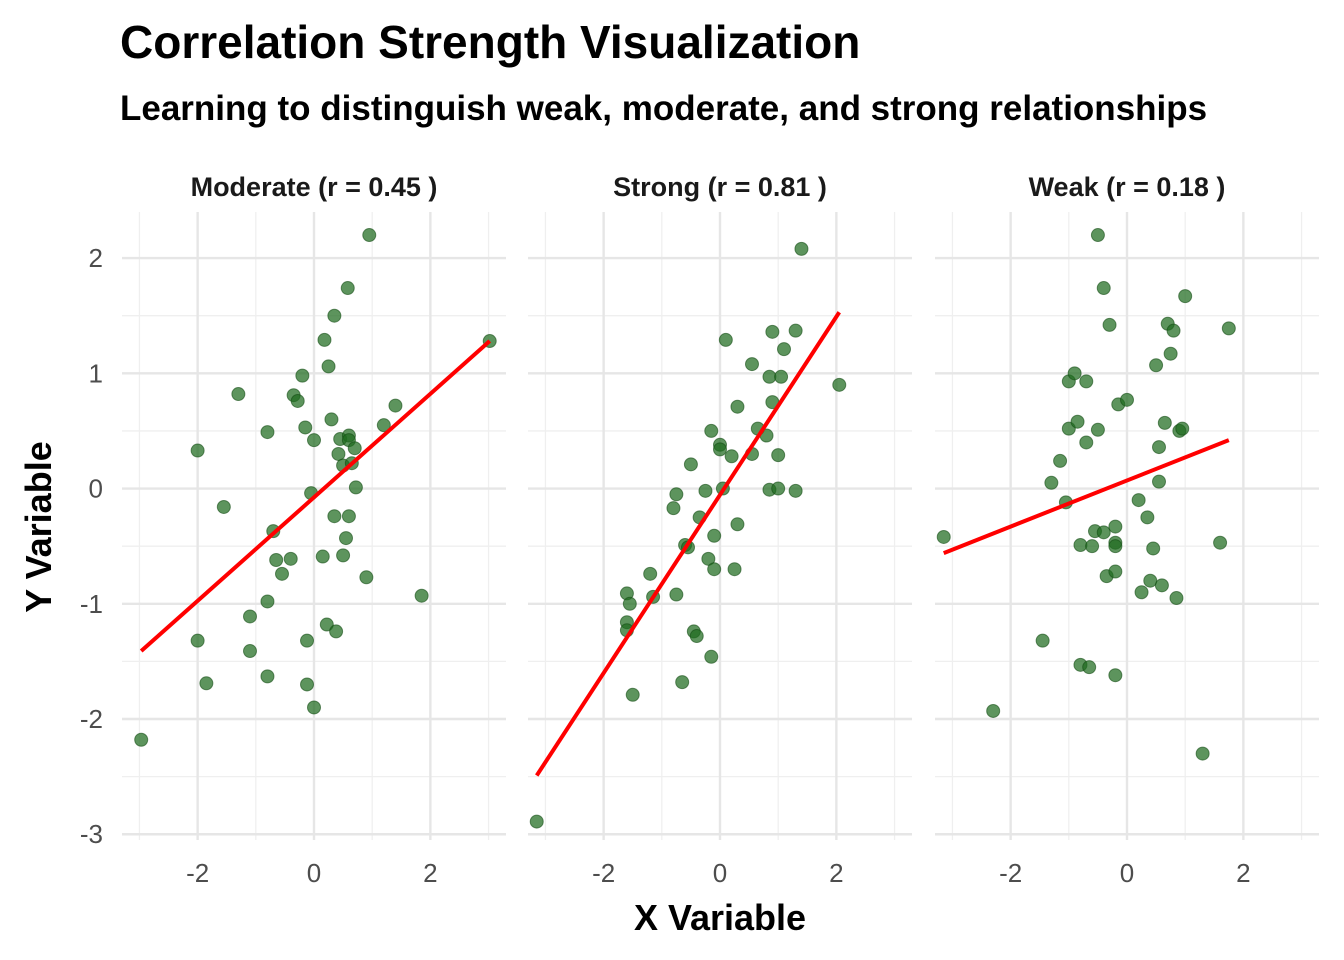 This screenshot has width=1344, height=960. I want to click on x-axis-title: X Variable, so click(720, 917).